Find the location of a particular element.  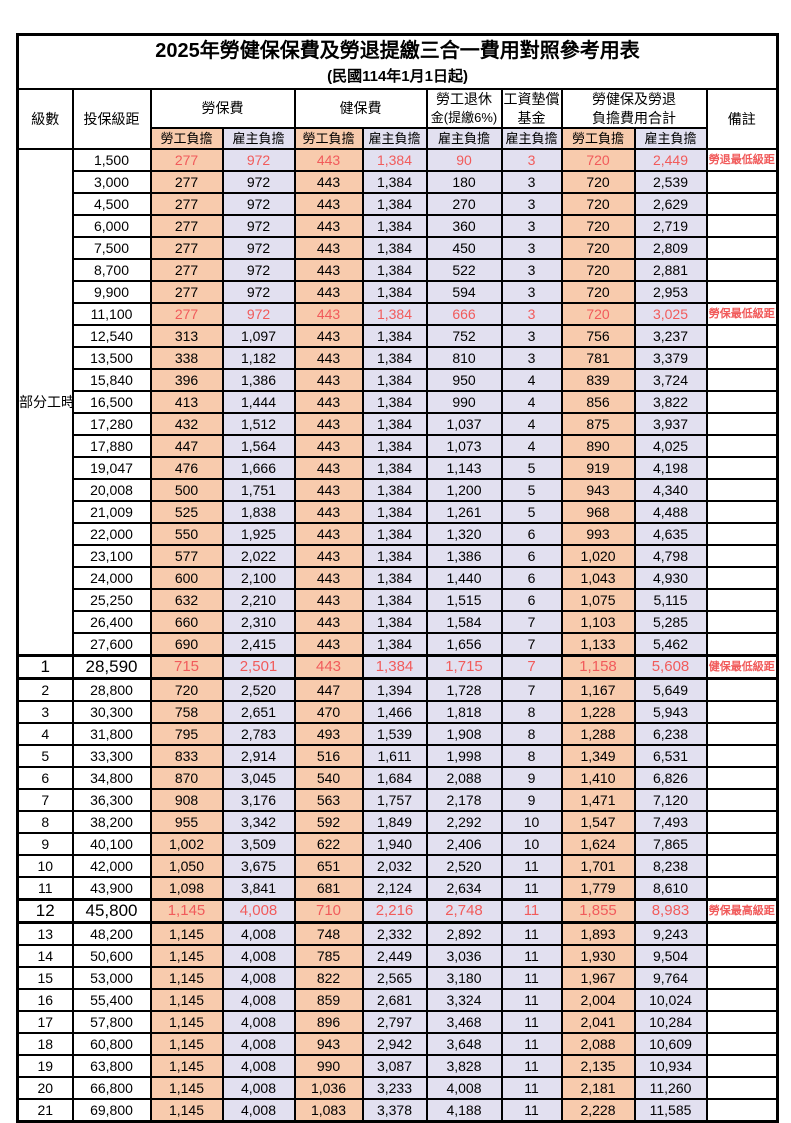

bracket-cell: 21,009 is located at coordinates (111, 512).